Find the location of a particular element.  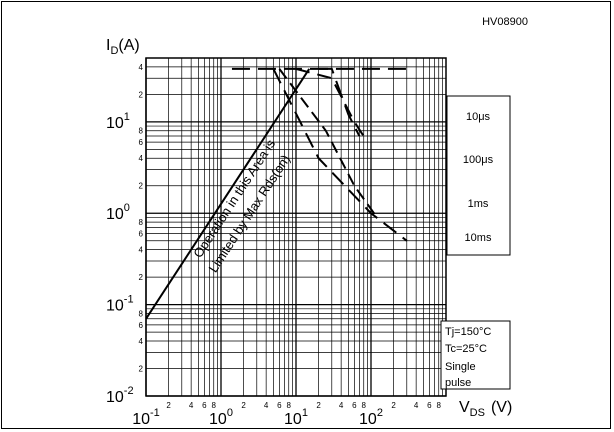

x-axis-title-main: V is located at coordinates (464, 407).